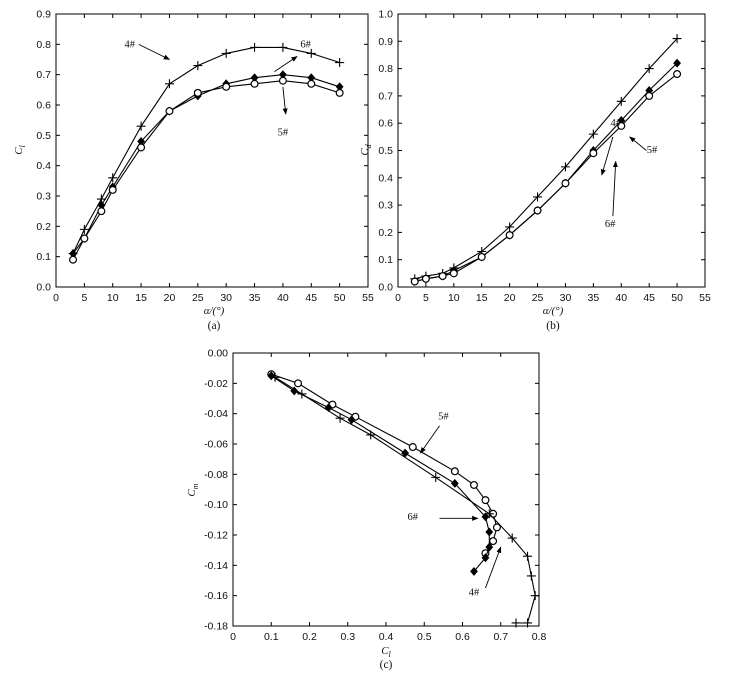 This screenshot has width=749, height=679. What do you see at coordinates (385, 233) in the screenshot?
I see `y-tick-label-b: 0.2` at bounding box center [385, 233].